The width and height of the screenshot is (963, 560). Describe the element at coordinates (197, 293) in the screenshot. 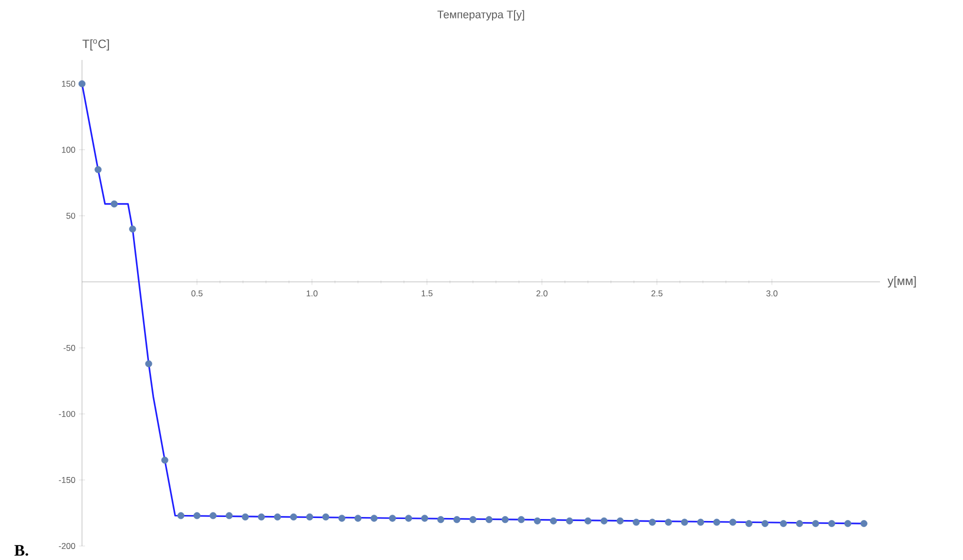

I see `x-tick-label: 0.5` at that location.